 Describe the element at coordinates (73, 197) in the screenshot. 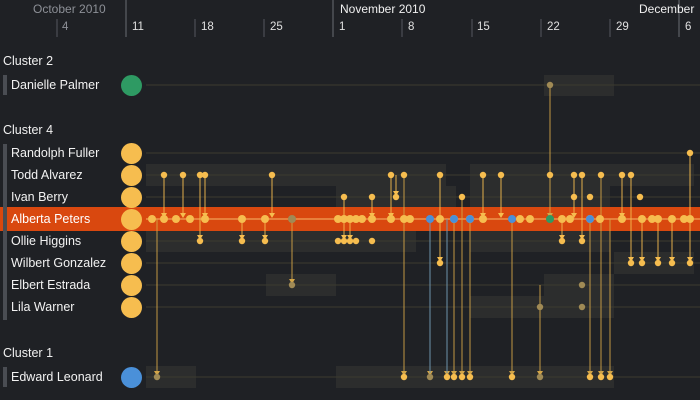

I see `person-row-ivan-berry: Ivan Berry` at that location.